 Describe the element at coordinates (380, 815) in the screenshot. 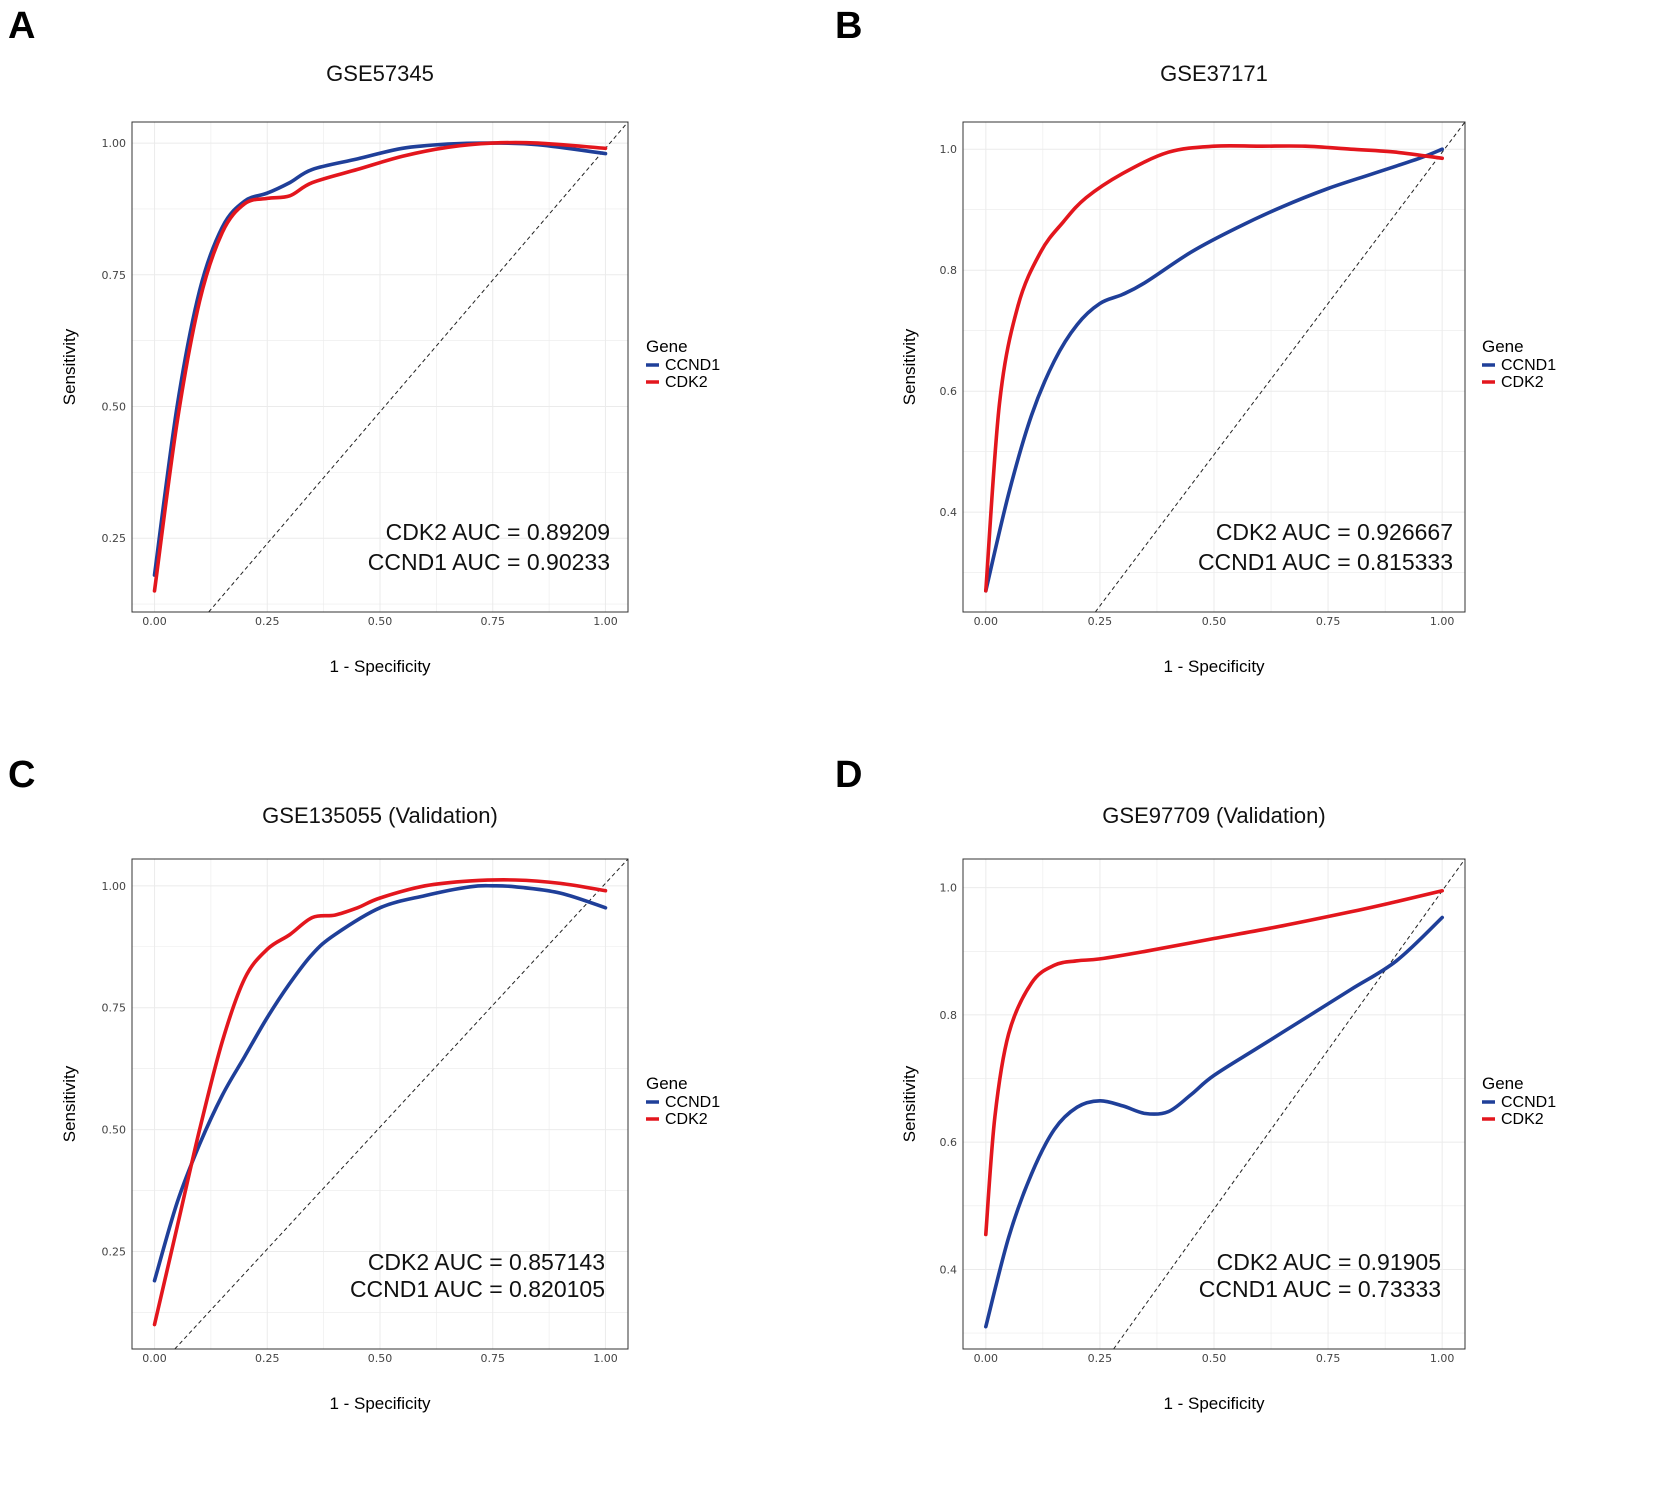

I see `chart-title: GSE135055 (Validation)` at that location.